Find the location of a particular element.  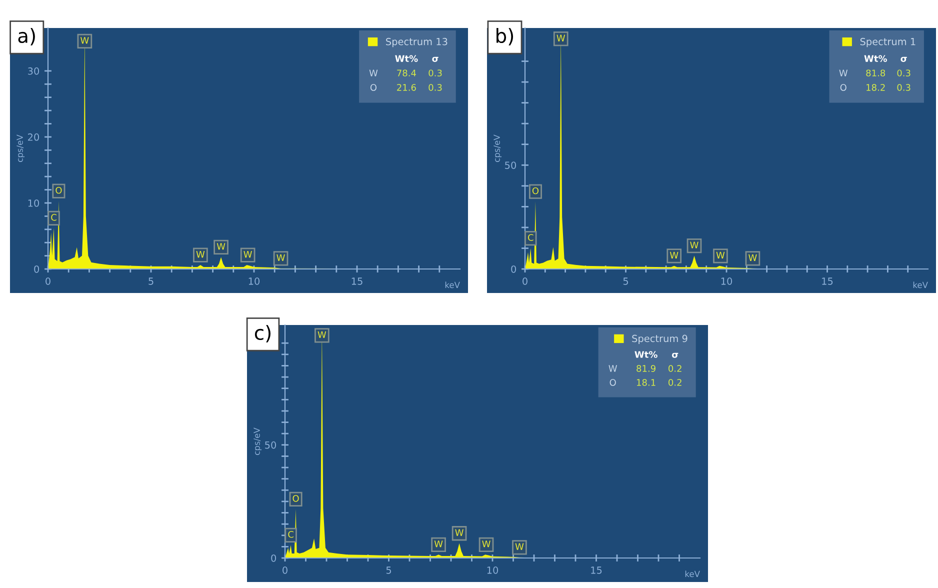

legend-label: Spectrum 9 is located at coordinates (660, 339).